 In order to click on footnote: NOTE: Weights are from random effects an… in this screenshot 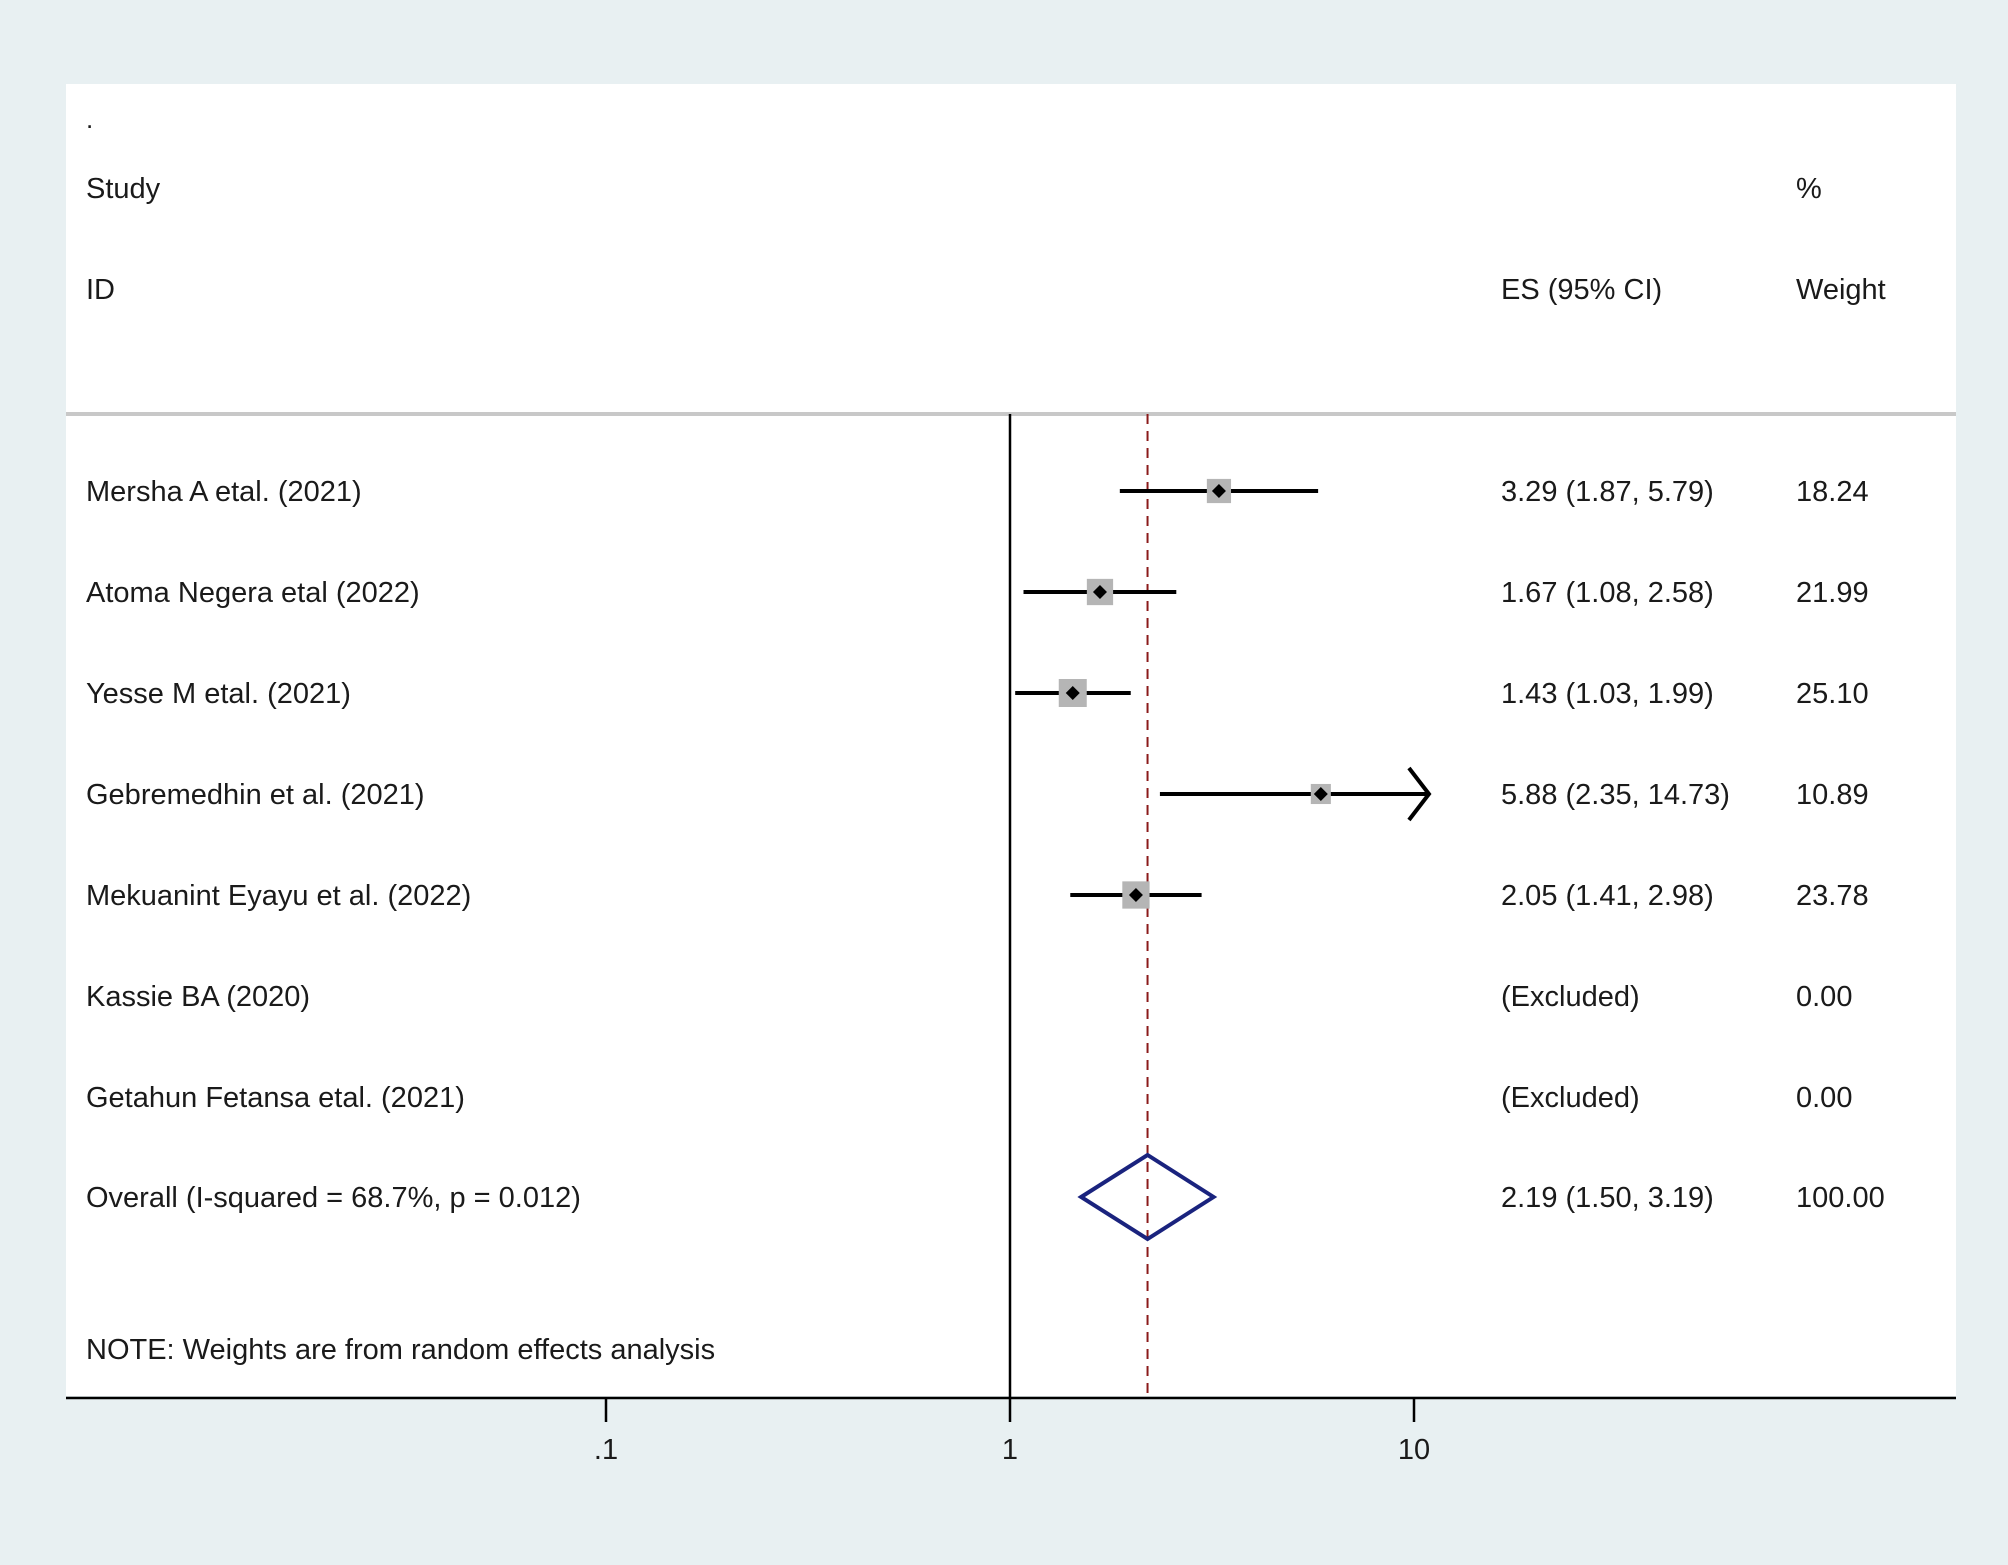, I will do `click(400, 1350)`.